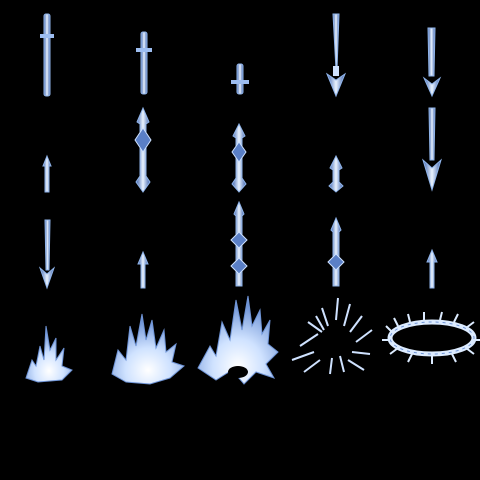 The image size is (480, 480). What do you see at coordinates (336, 173) in the screenshot?
I see `frame-ornate-spike-small` at bounding box center [336, 173].